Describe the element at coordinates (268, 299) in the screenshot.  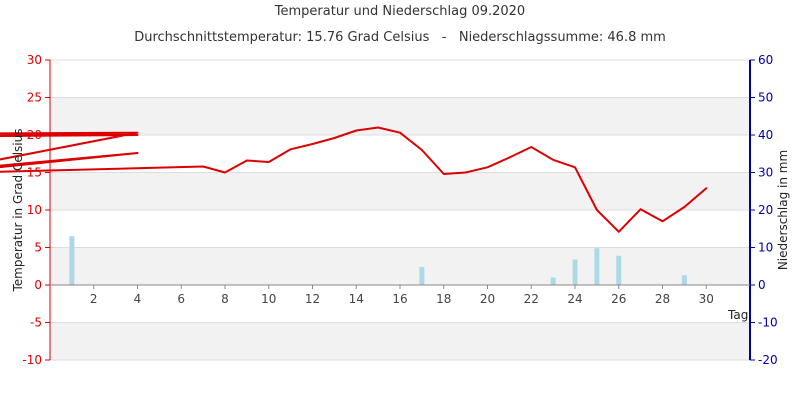
I see `x-tick-label: 10` at that location.